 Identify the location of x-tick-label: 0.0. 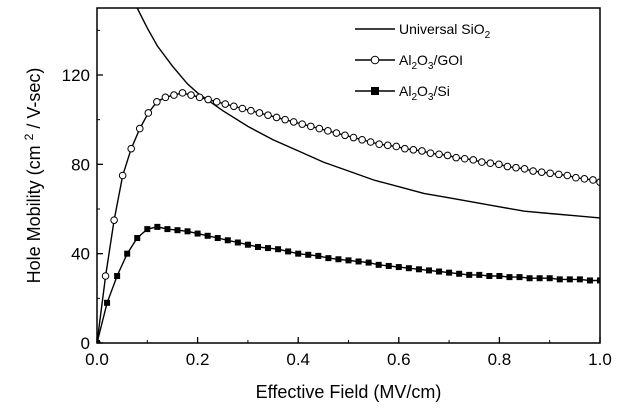
(97, 359).